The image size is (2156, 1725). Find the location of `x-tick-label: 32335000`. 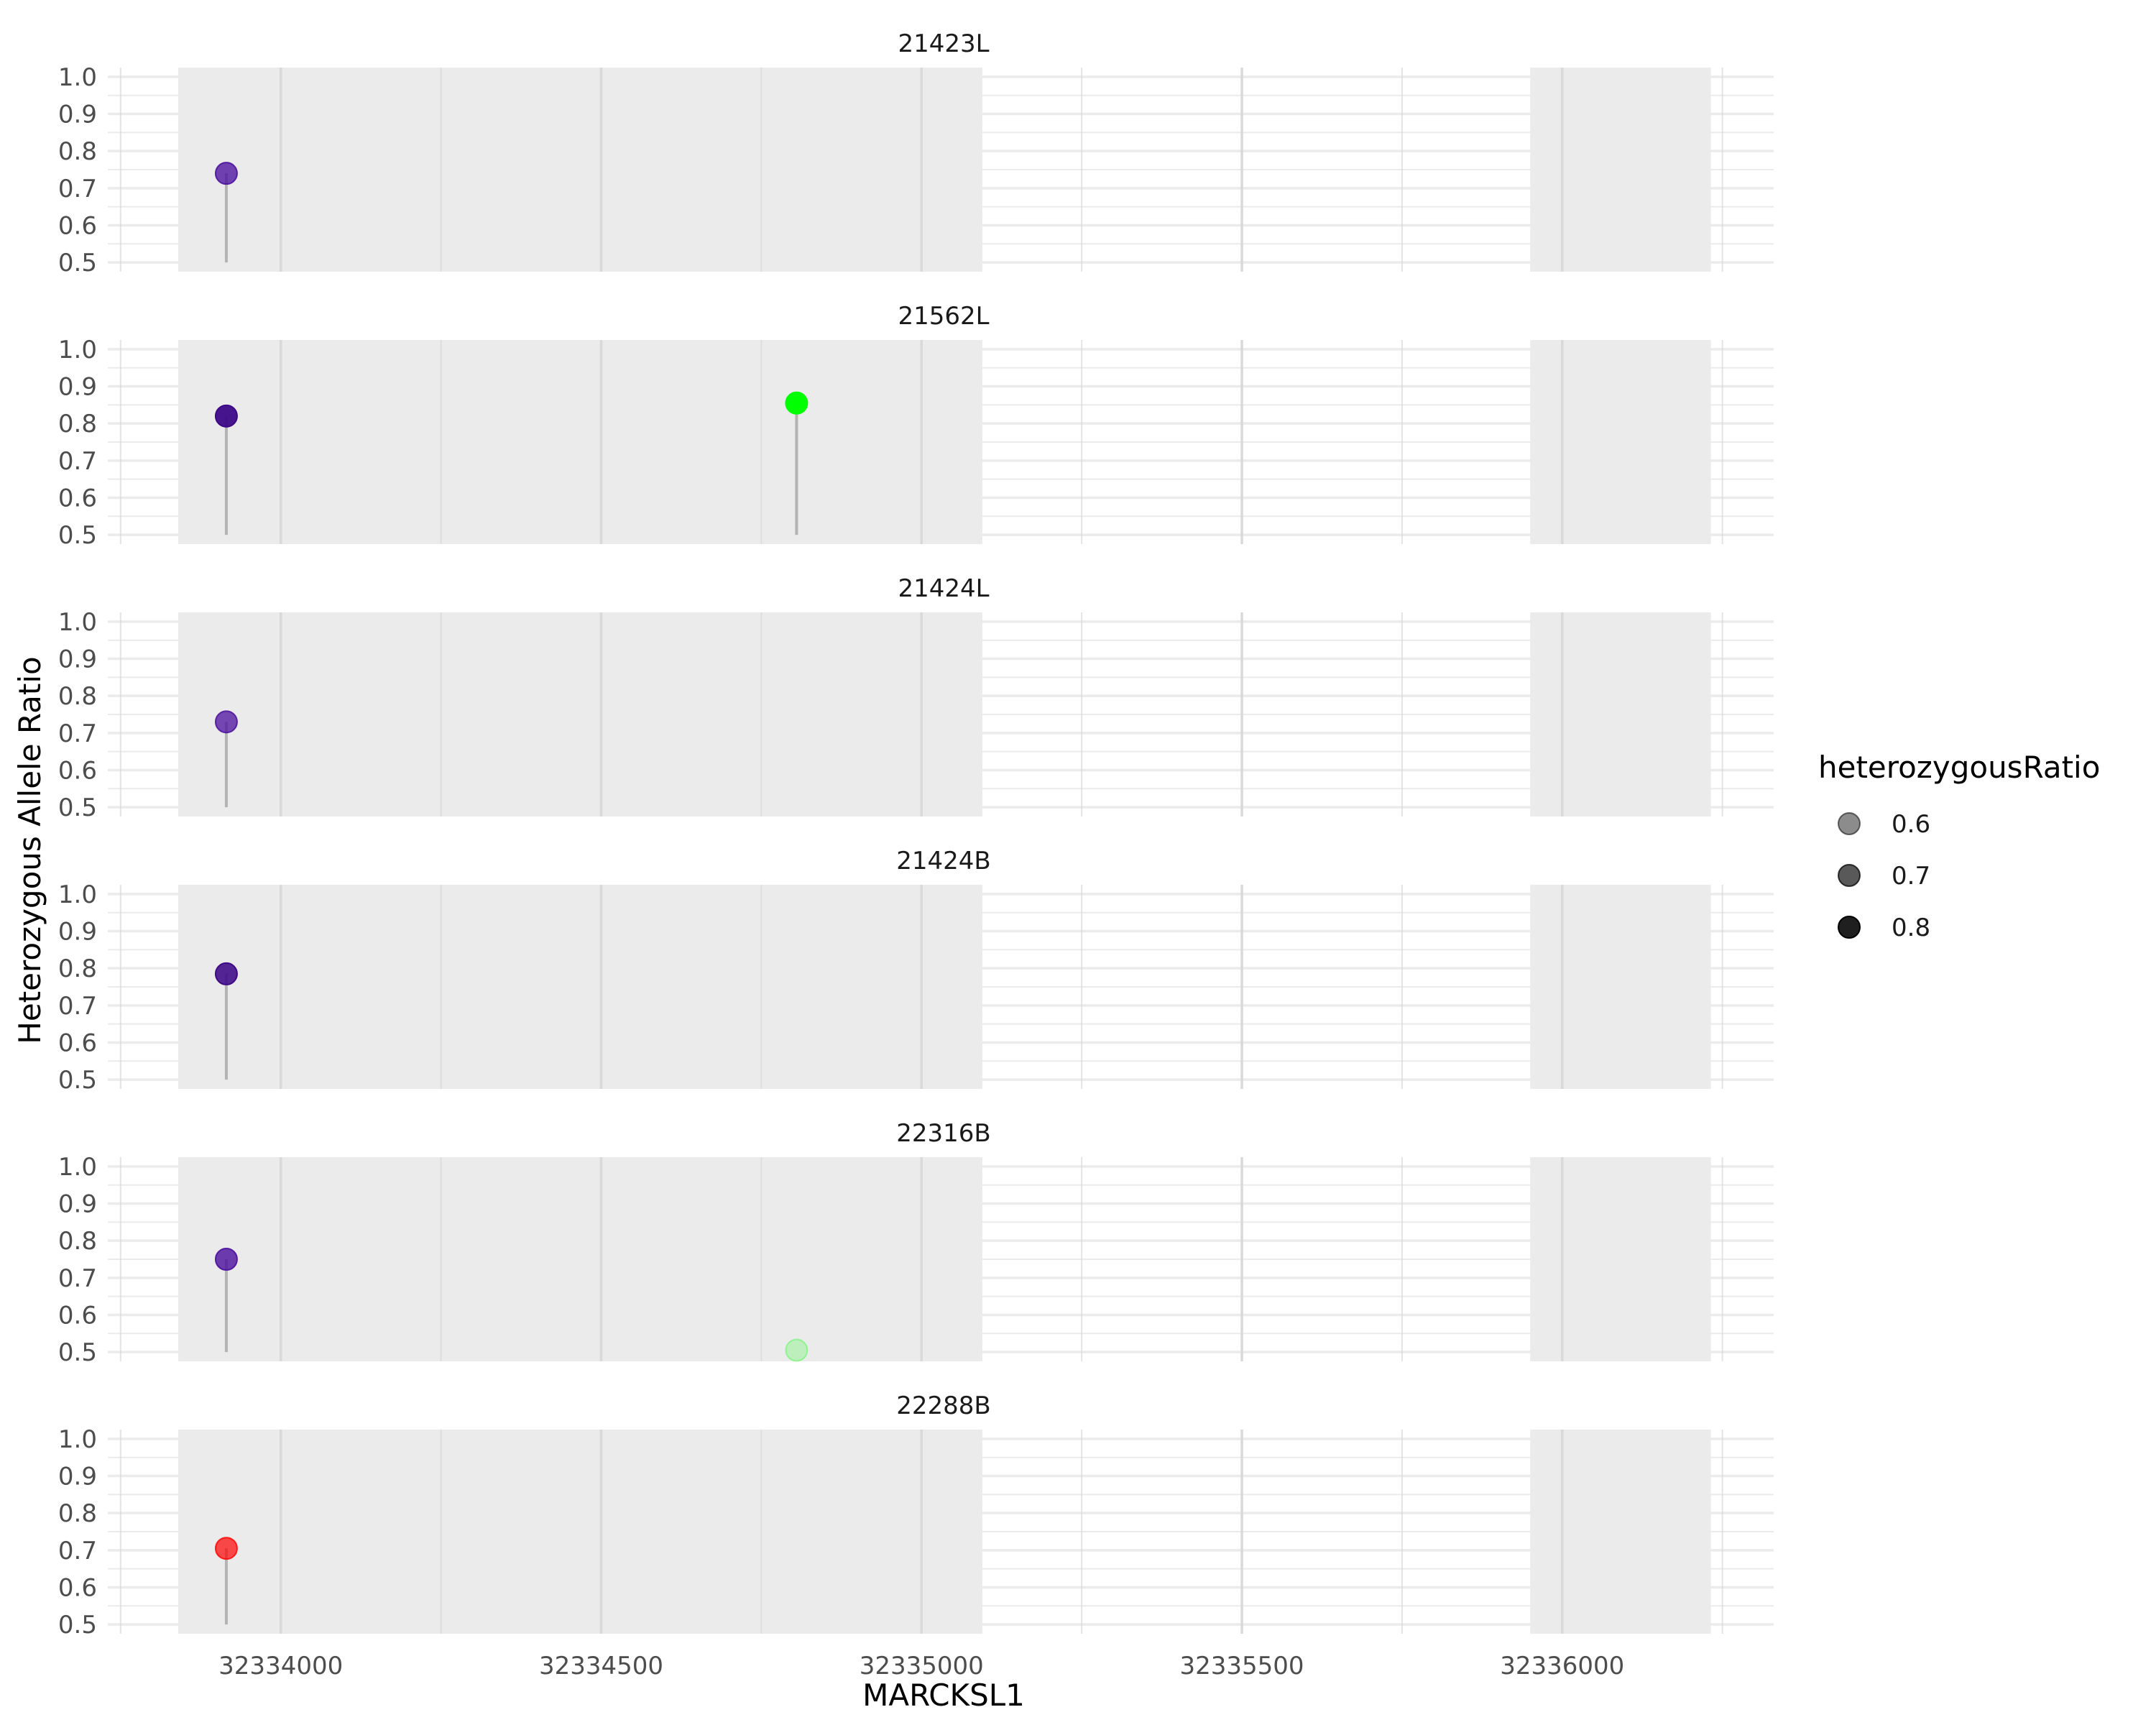

x-tick-label: 32335000 is located at coordinates (922, 1666).